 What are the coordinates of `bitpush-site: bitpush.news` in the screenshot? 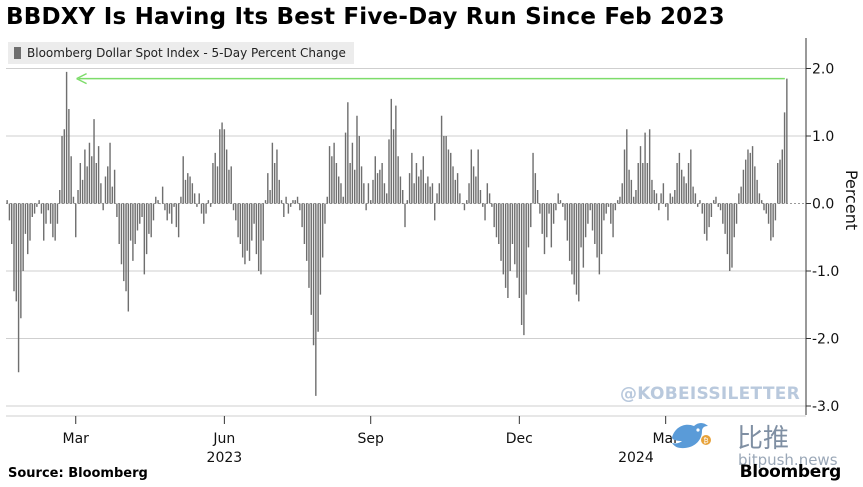 It's located at (788, 460).